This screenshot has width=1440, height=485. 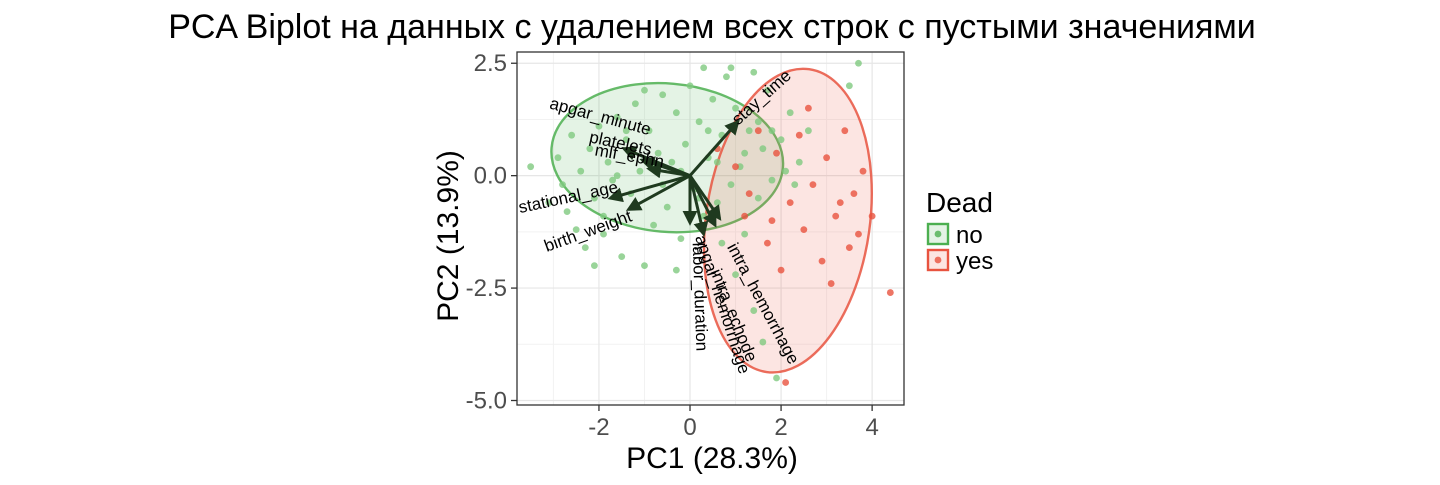 I want to click on y-tick-label: 2.5, so click(x=490, y=63).